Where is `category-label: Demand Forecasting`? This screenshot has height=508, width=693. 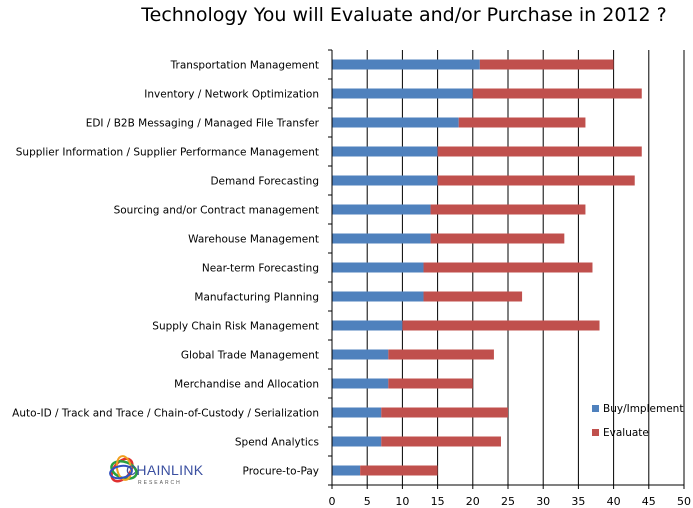 category-label: Demand Forecasting is located at coordinates (264, 182).